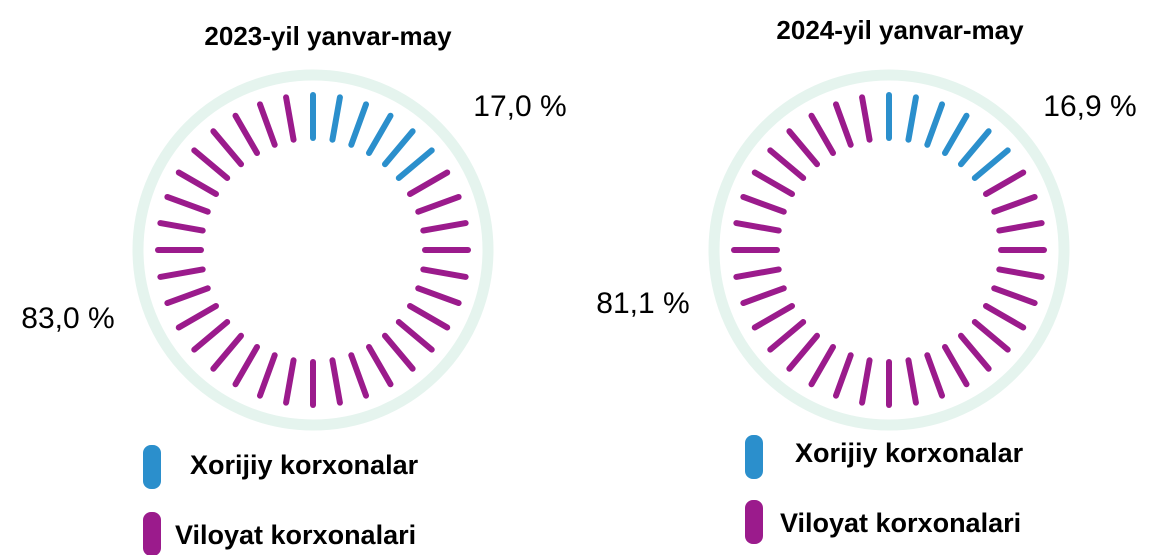 The width and height of the screenshot is (1152, 555). Describe the element at coordinates (328, 36) in the screenshot. I see `chart-title: 2023-yil yanvar-may` at that location.